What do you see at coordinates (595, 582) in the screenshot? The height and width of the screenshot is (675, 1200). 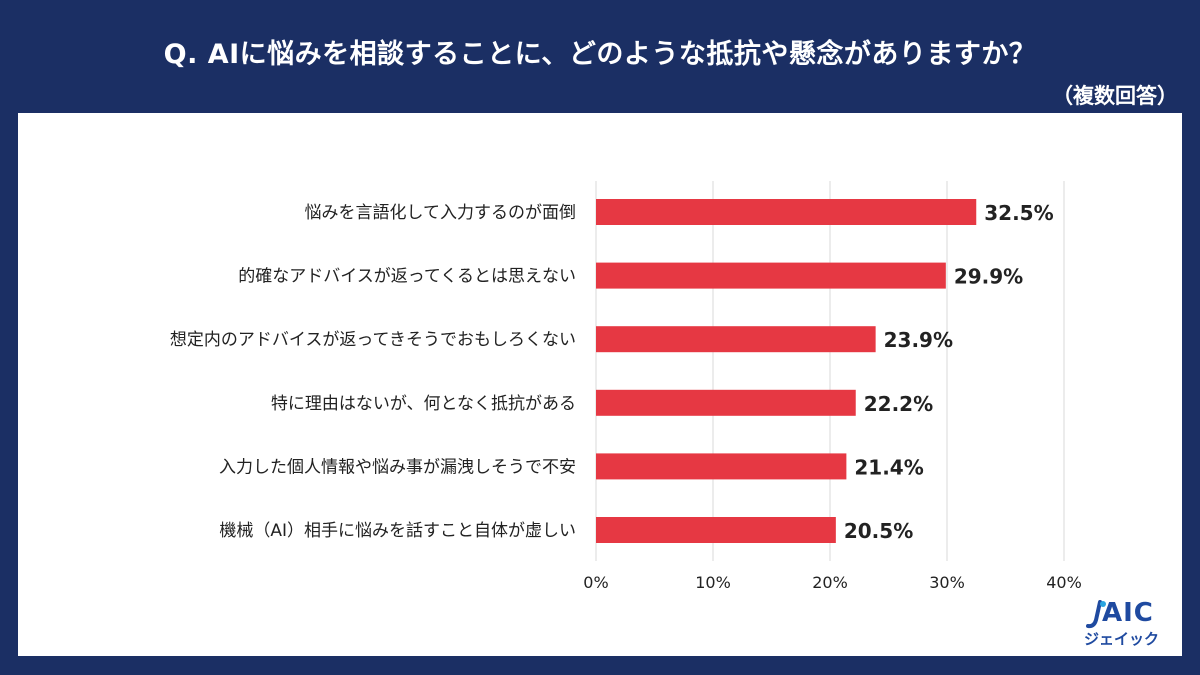 I see `x-tick-label: 0%` at bounding box center [595, 582].